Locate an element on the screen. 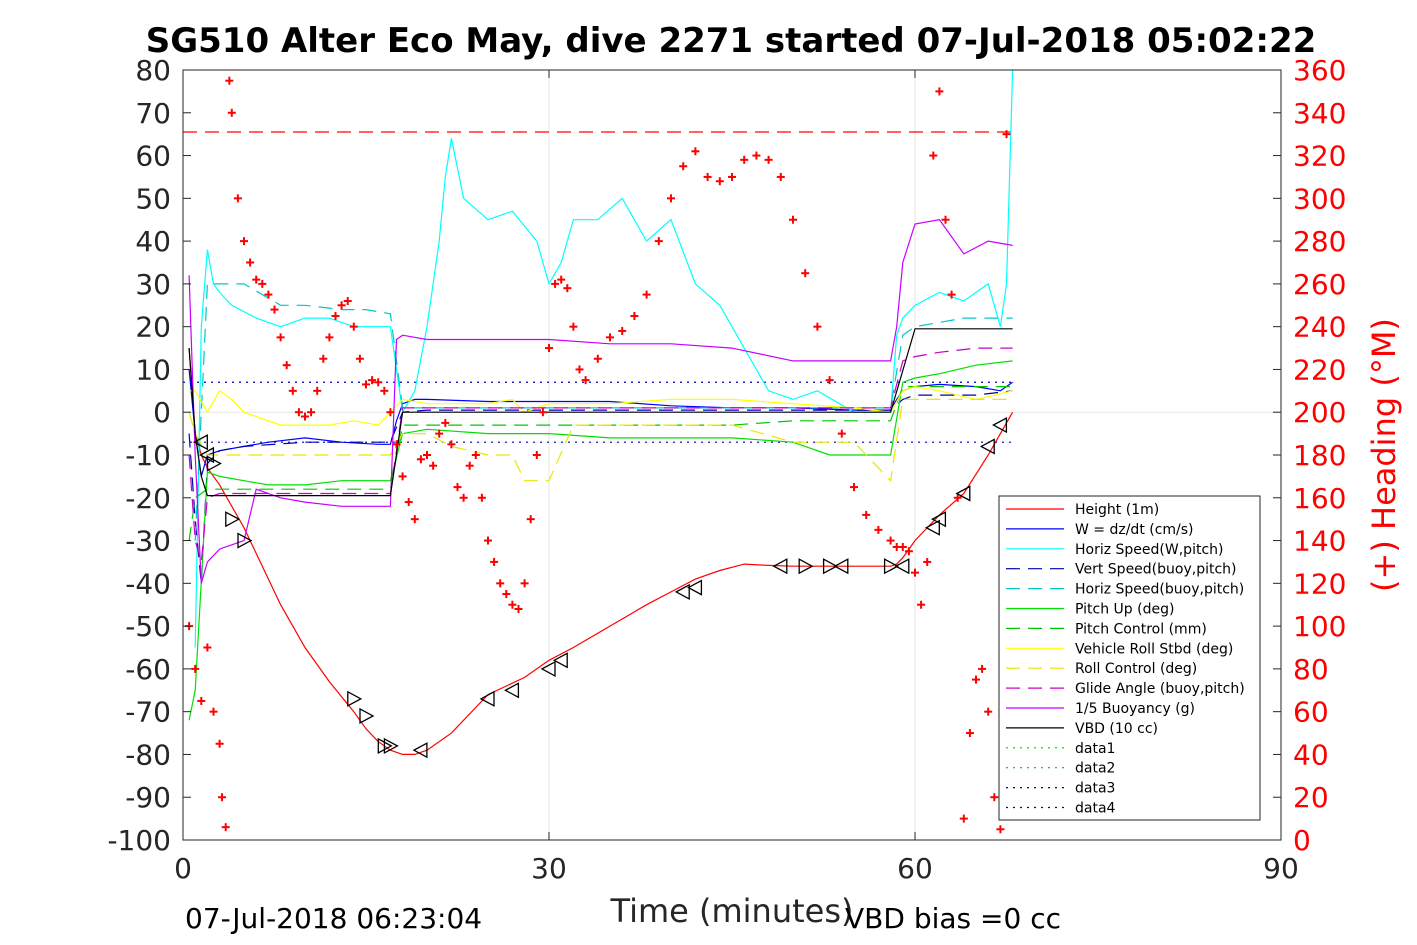 Image resolution: width=1417 pixels, height=945 pixels. y2-tick-label: 120 is located at coordinates (1319, 583).